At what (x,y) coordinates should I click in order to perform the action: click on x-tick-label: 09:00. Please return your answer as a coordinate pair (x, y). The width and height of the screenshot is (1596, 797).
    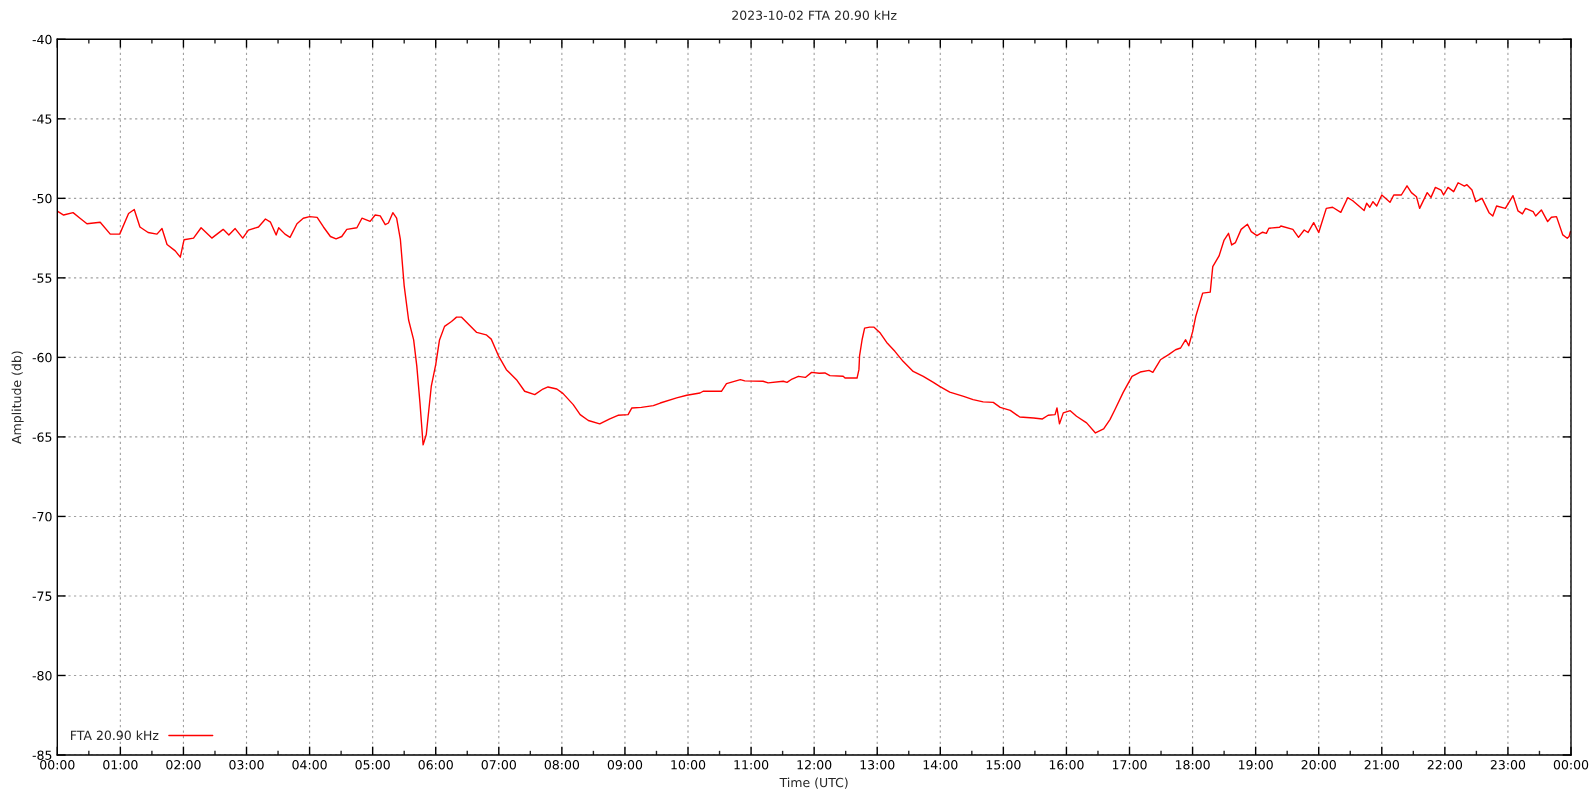
    Looking at the image, I should click on (625, 765).